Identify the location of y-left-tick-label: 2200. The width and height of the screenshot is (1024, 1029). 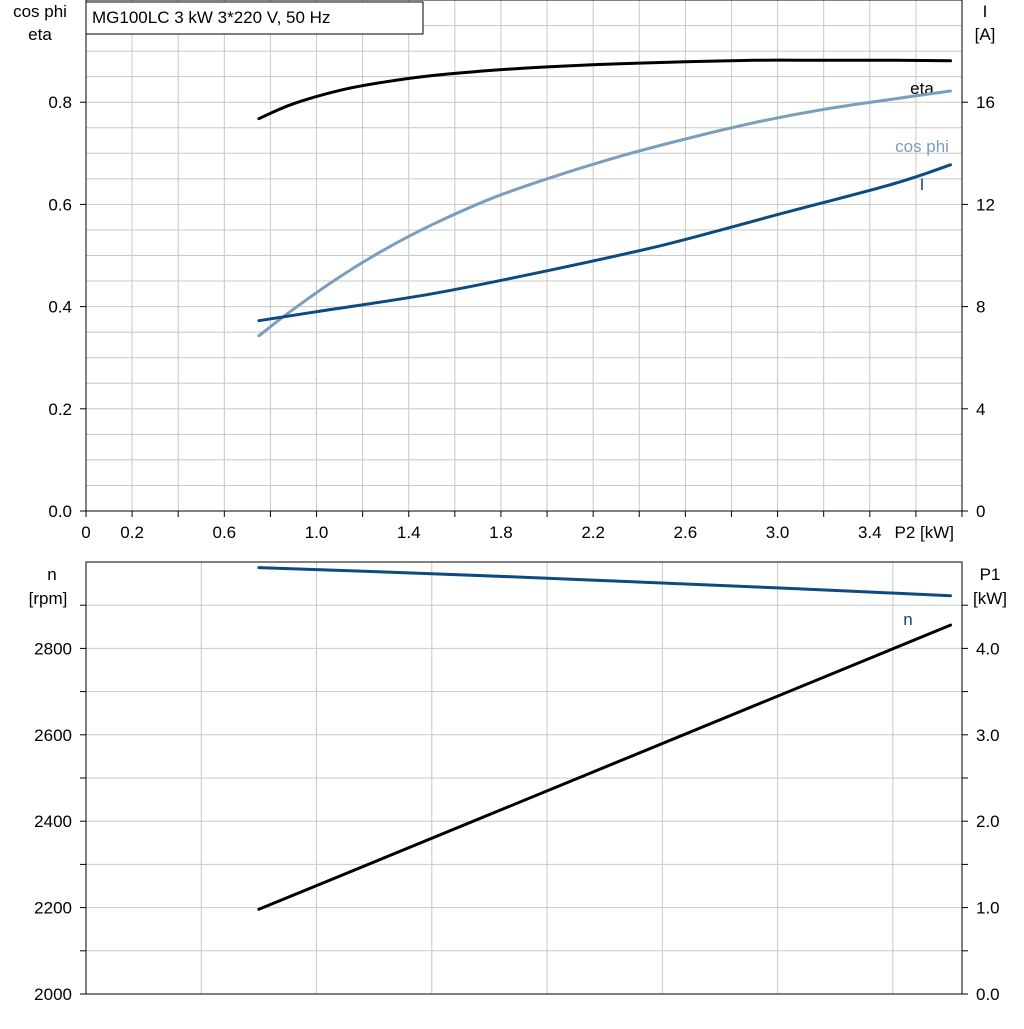
(53, 908).